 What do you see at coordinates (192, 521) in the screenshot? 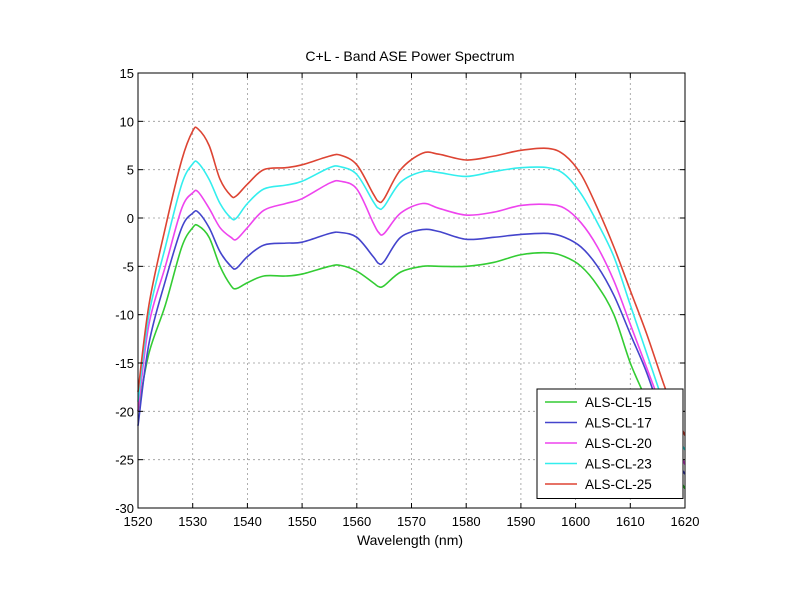
I see `x-tick-label: 1530` at bounding box center [192, 521].